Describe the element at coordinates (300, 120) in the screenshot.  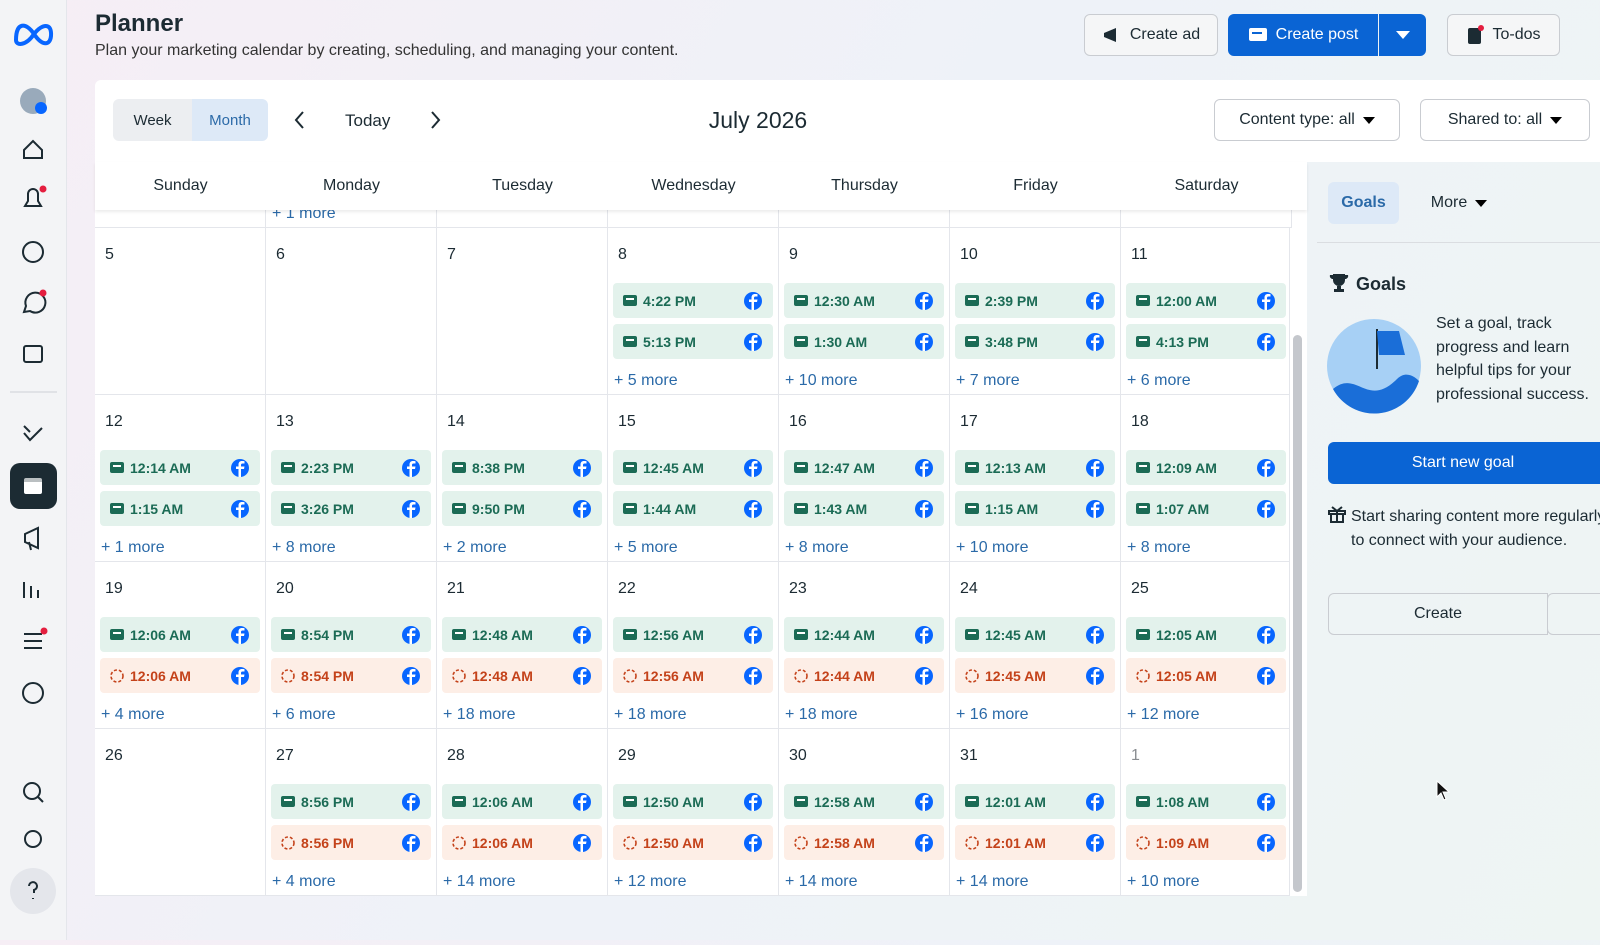
I see `prev-button` at that location.